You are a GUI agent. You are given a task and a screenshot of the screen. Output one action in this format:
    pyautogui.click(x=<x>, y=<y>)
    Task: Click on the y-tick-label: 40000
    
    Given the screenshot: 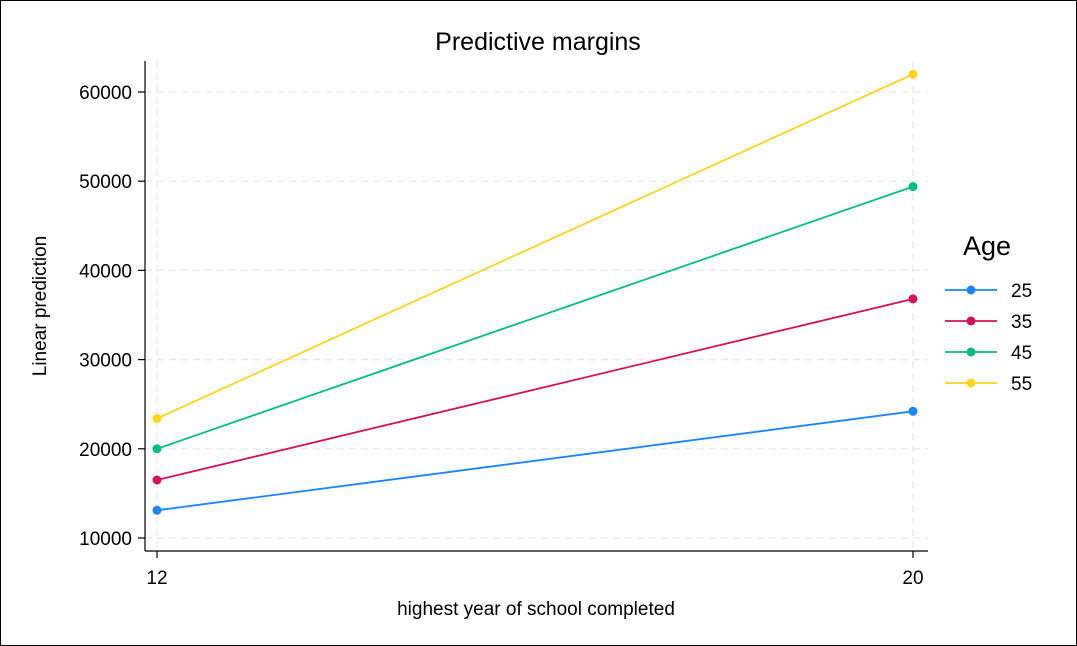 What is the action you would take?
    pyautogui.click(x=105, y=271)
    